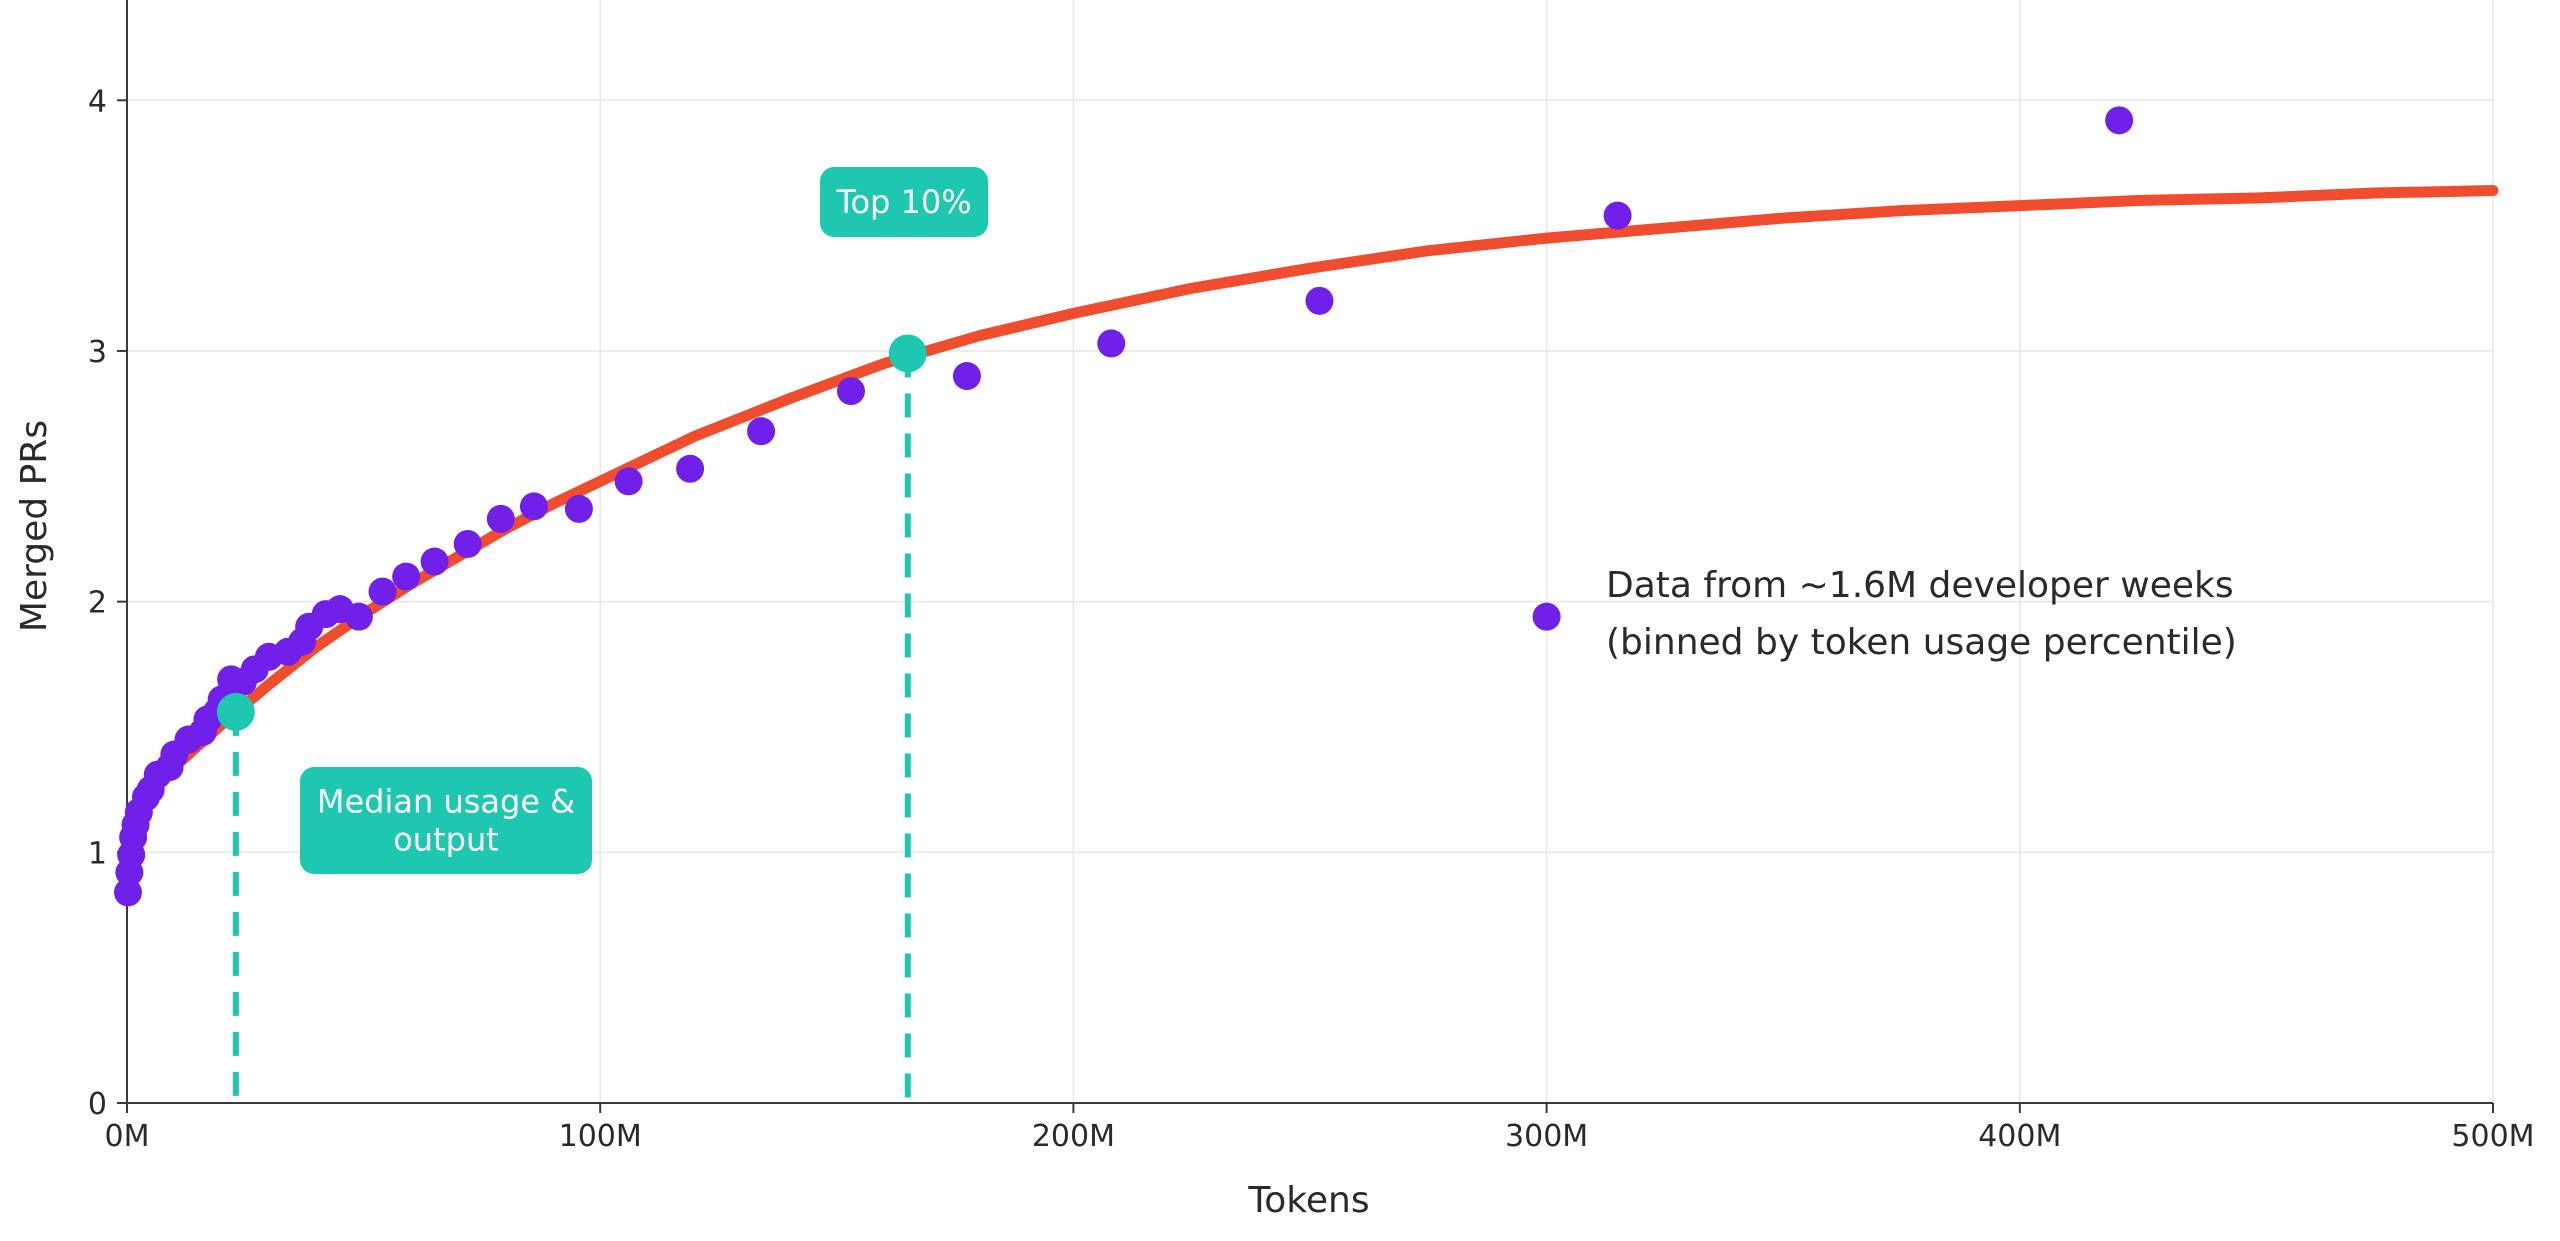 The image size is (2560, 1241). What do you see at coordinates (34, 526) in the screenshot?
I see `y-axis-title: Merged PRs` at bounding box center [34, 526].